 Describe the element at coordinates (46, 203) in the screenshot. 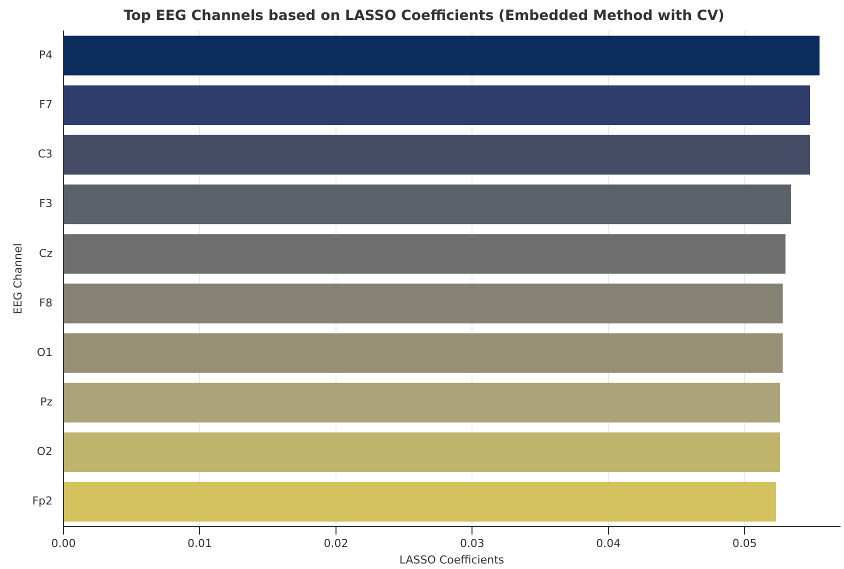

I see `y-tick-label: F3` at that location.